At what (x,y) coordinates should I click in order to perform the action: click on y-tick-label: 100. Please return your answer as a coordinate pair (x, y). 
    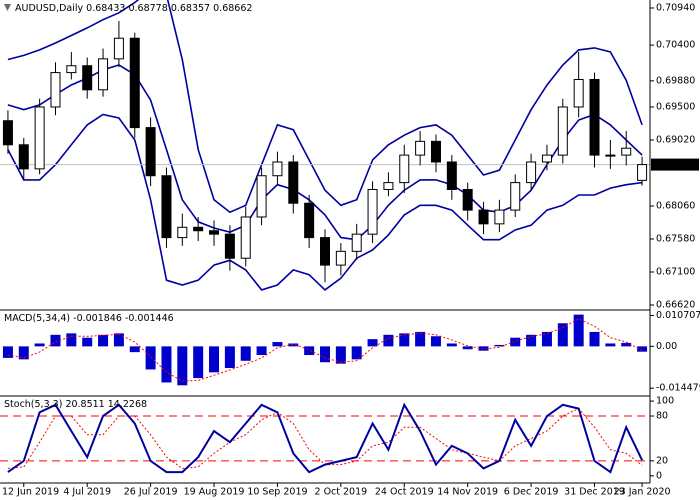
    Looking at the image, I should click on (665, 401).